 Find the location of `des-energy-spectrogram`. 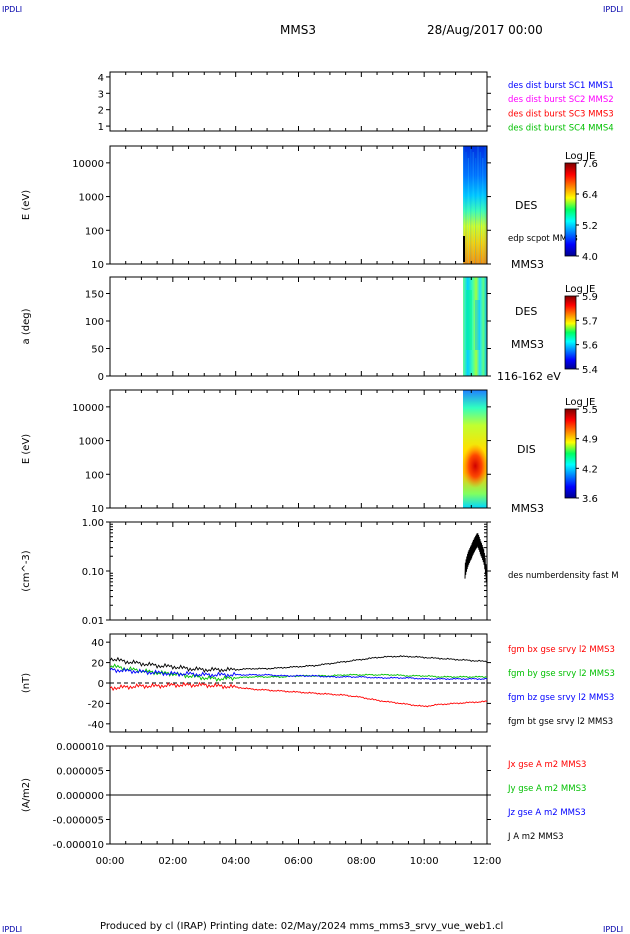

des-energy-spectrogram is located at coordinates (475, 205).